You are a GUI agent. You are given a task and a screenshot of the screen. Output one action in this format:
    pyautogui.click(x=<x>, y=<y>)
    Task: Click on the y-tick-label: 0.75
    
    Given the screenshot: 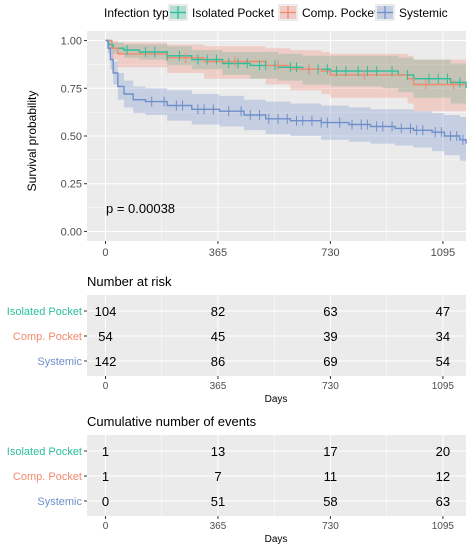 What is the action you would take?
    pyautogui.click(x=71, y=89)
    